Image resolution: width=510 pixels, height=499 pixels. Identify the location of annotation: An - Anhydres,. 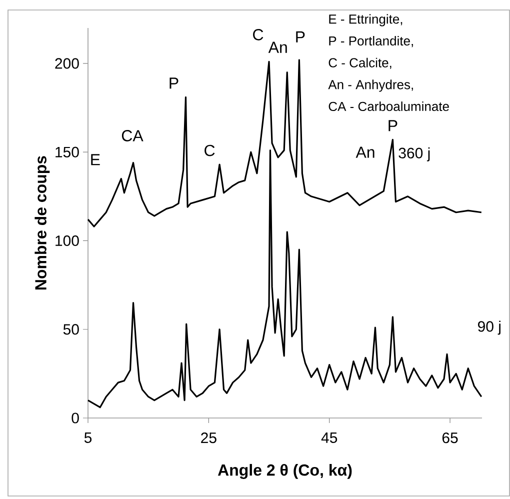
(370, 86).